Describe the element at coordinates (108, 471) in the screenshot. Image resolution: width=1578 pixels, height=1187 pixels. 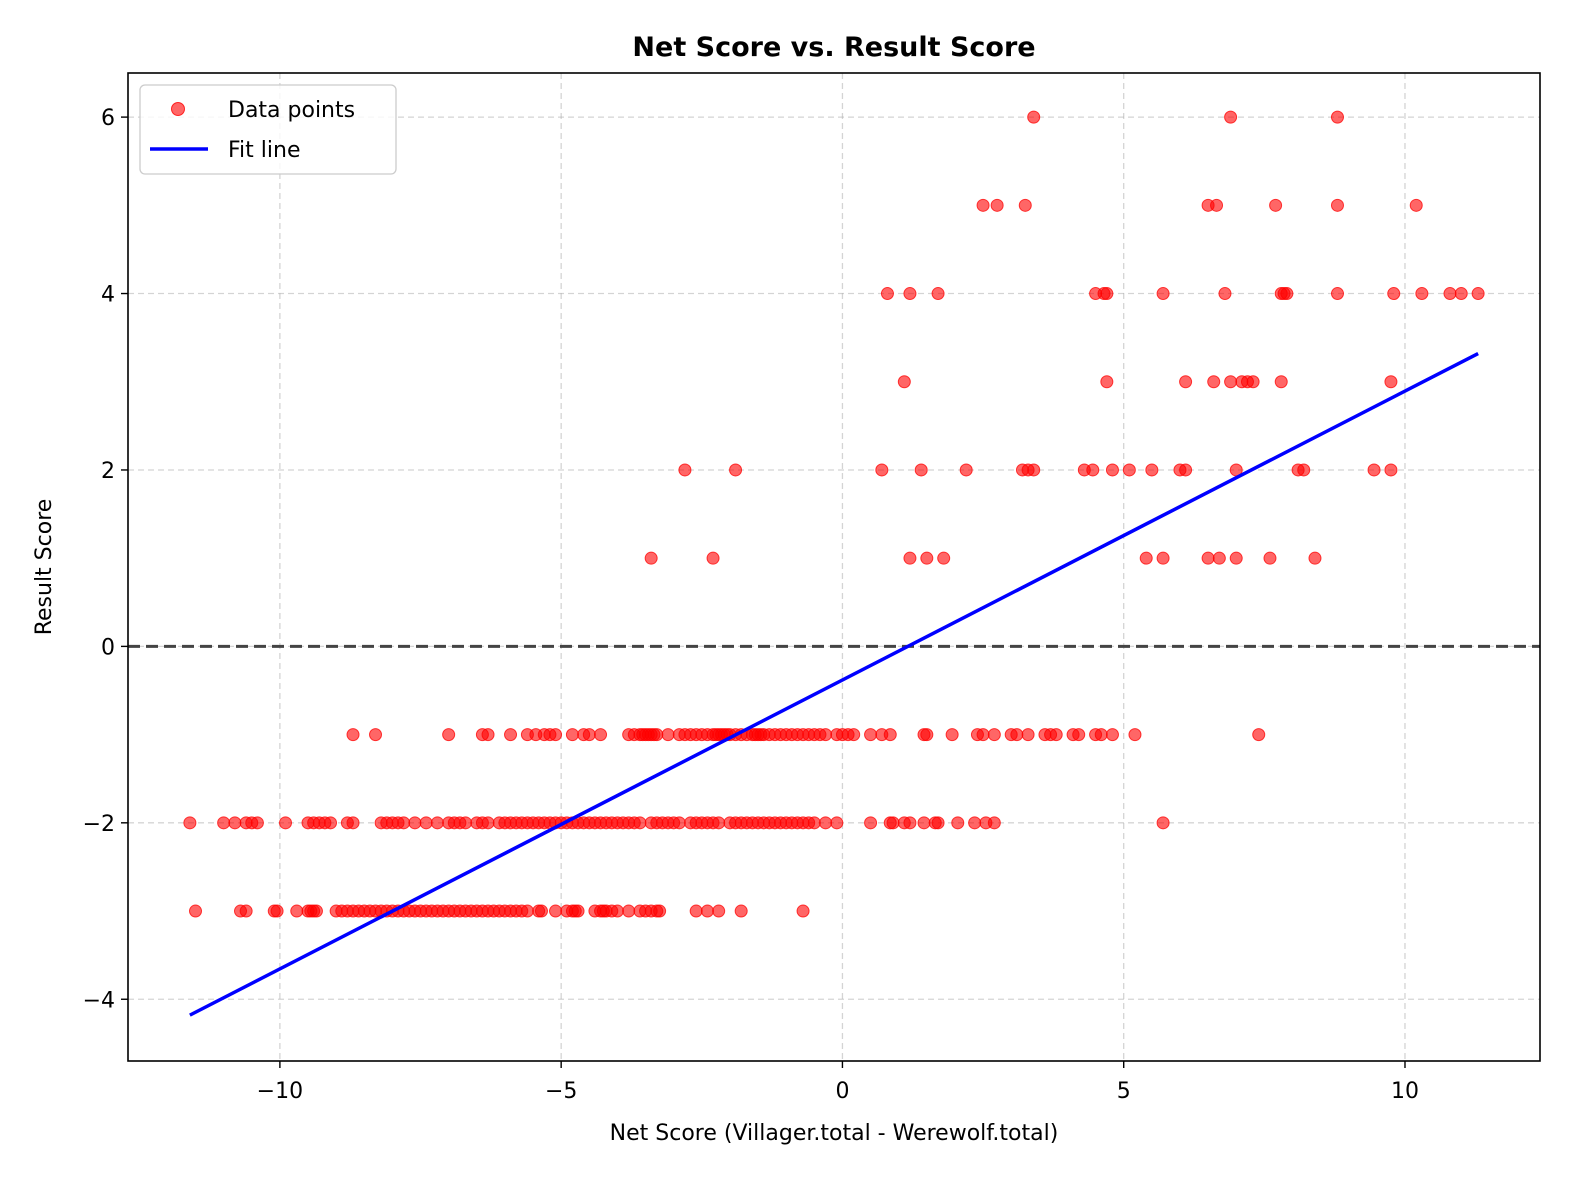
I see `y-tick-label: 2` at that location.